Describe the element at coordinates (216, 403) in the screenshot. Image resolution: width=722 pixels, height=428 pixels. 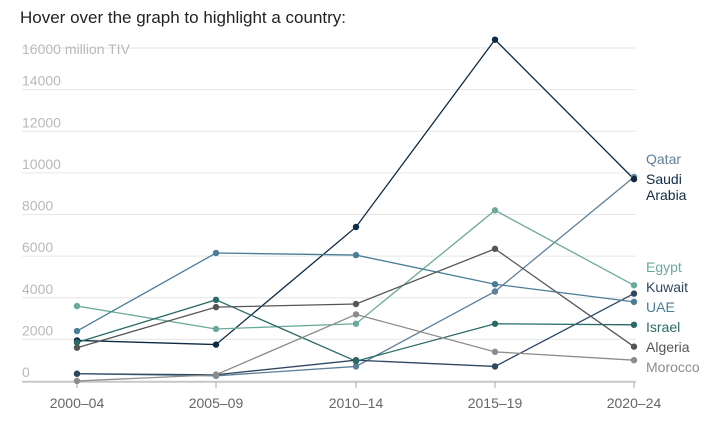
I see `x-tick-label: 2005–09` at that location.